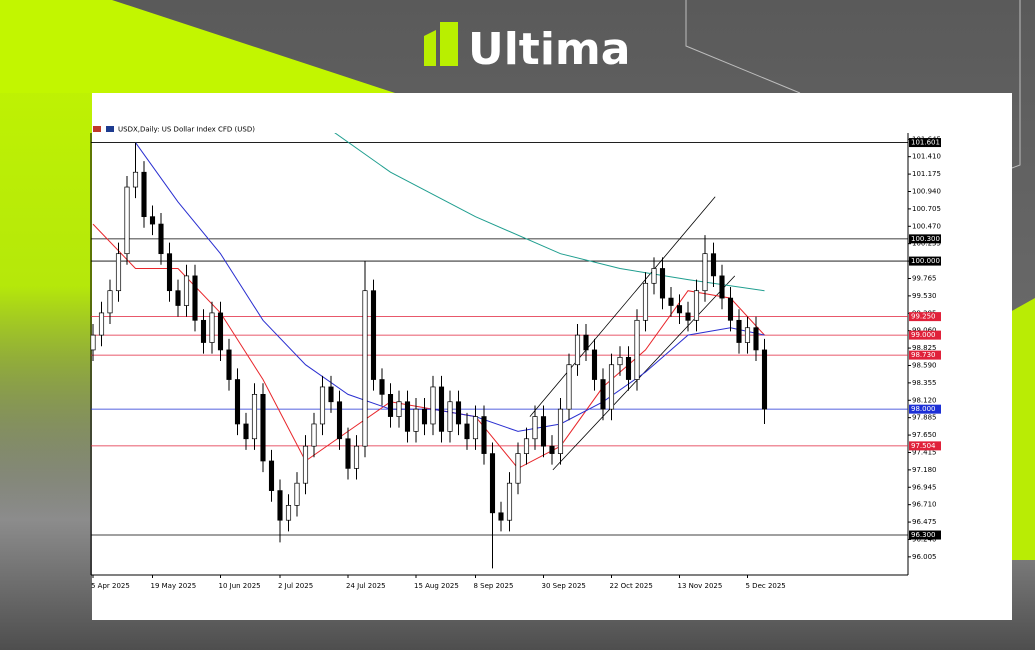  What do you see at coordinates (924, 348) in the screenshot?
I see `y-tick-label: 98.825` at bounding box center [924, 348].